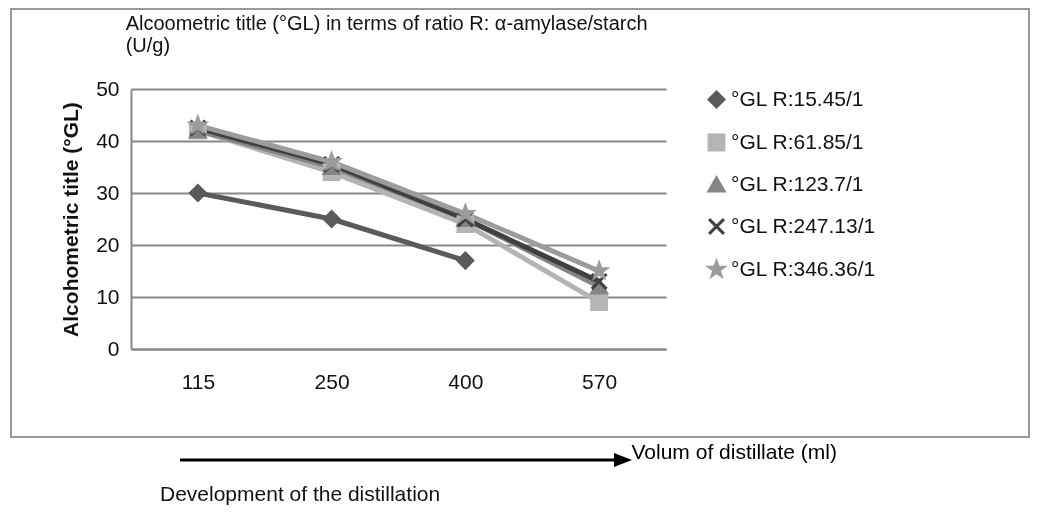  I want to click on legend-label: °GL R:15.45/1, so click(797, 98).